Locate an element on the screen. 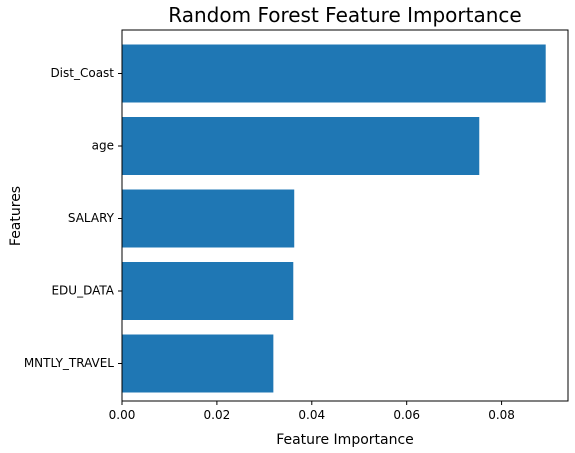  y-tick-label: SALARY is located at coordinates (91, 218).